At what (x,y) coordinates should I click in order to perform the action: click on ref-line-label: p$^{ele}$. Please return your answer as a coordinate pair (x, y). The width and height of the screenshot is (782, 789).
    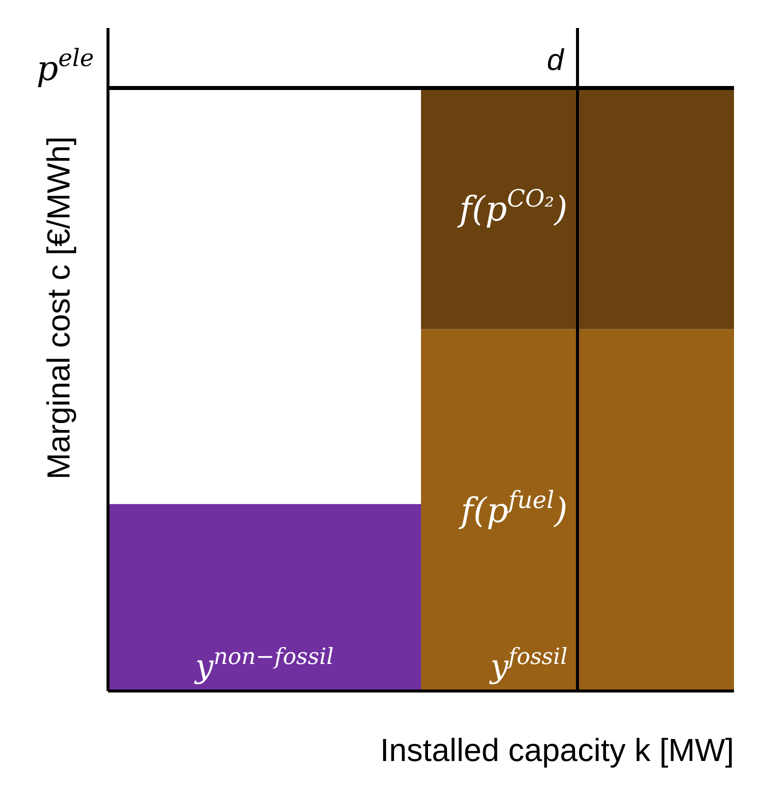
    Looking at the image, I should click on (65, 66).